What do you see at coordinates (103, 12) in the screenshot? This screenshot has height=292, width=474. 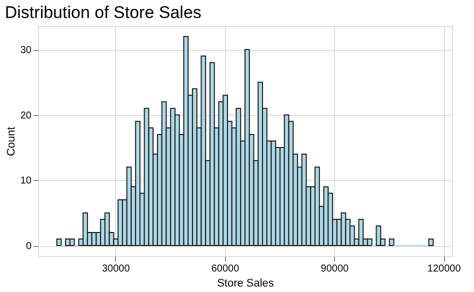 I see `chart-title: Distribution of Store Sales` at bounding box center [103, 12].